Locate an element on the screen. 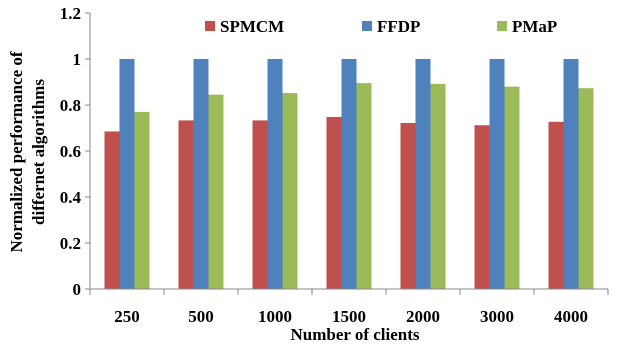  legend-swatch-ffdp is located at coordinates (367, 26).